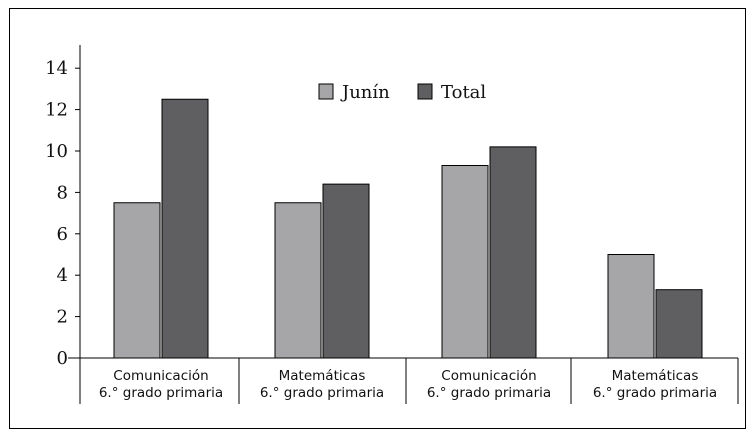 The width and height of the screenshot is (755, 436). Describe the element at coordinates (56, 151) in the screenshot. I see `y-tick-label: 10` at that location.